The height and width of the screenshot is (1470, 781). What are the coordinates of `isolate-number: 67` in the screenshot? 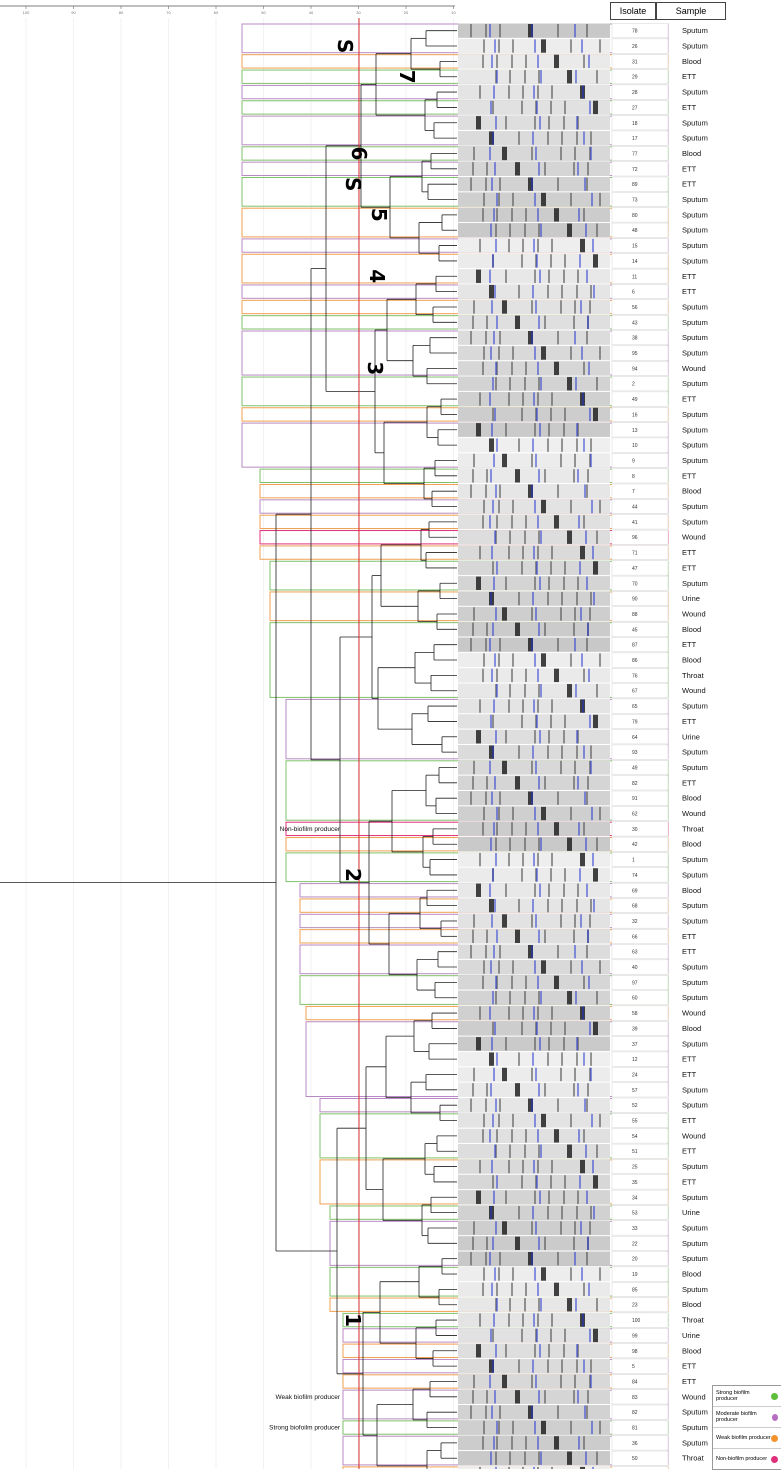 It's located at (635, 692).